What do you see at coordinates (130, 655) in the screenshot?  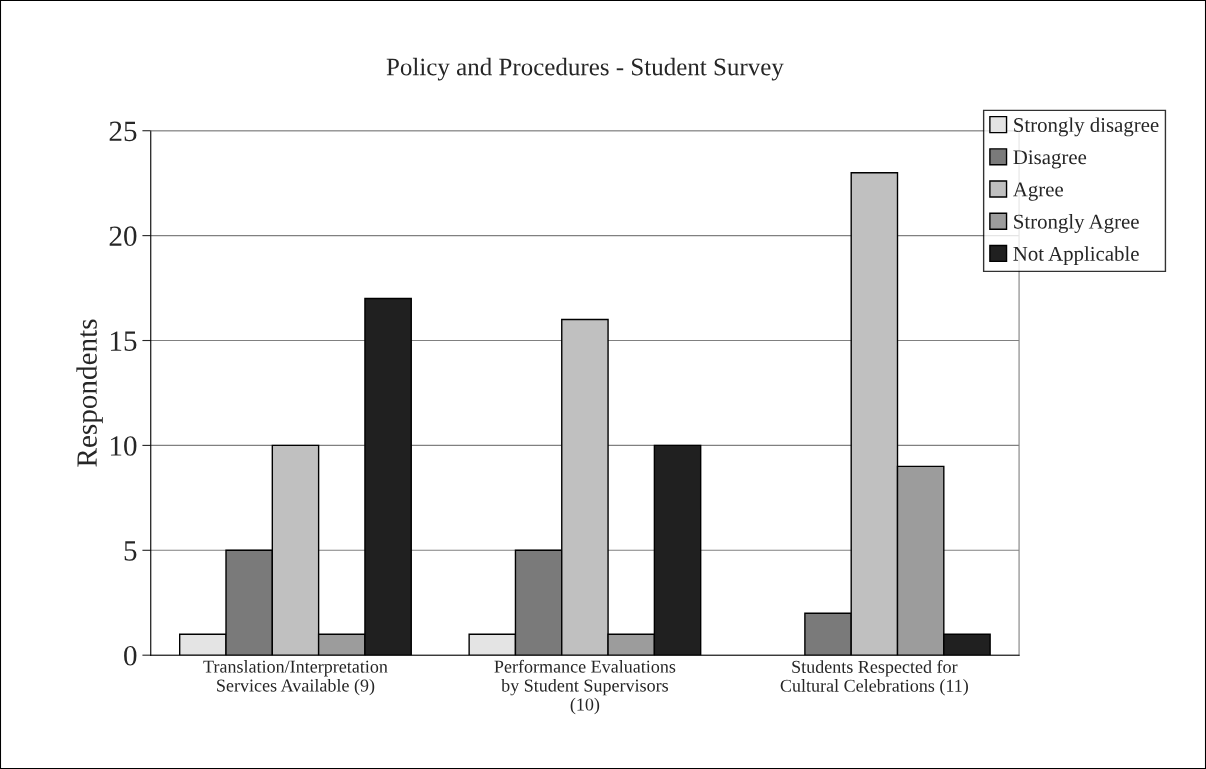 I see `y-tick-label: 0` at bounding box center [130, 655].